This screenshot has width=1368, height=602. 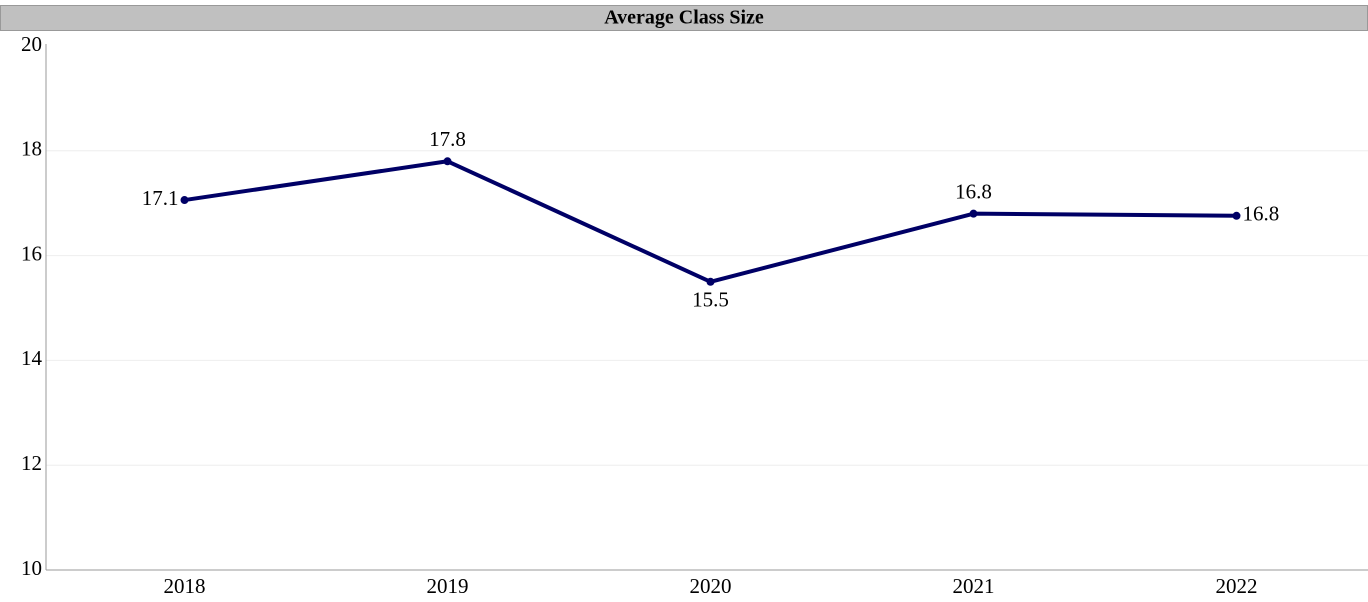 What do you see at coordinates (974, 586) in the screenshot?
I see `x-tick-label: 2021` at bounding box center [974, 586].